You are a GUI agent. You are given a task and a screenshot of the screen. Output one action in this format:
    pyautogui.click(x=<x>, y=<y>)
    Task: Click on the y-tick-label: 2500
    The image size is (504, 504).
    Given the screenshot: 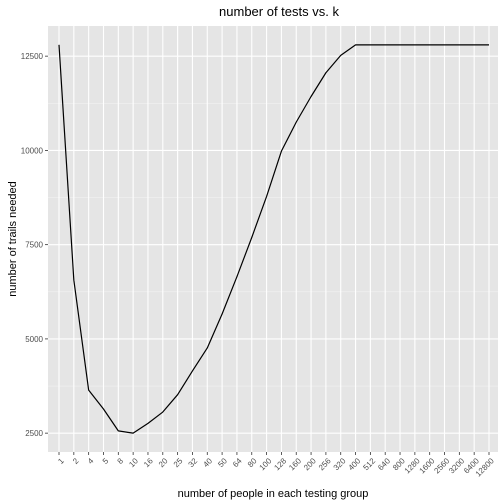 What is the action you would take?
    pyautogui.click(x=34, y=433)
    